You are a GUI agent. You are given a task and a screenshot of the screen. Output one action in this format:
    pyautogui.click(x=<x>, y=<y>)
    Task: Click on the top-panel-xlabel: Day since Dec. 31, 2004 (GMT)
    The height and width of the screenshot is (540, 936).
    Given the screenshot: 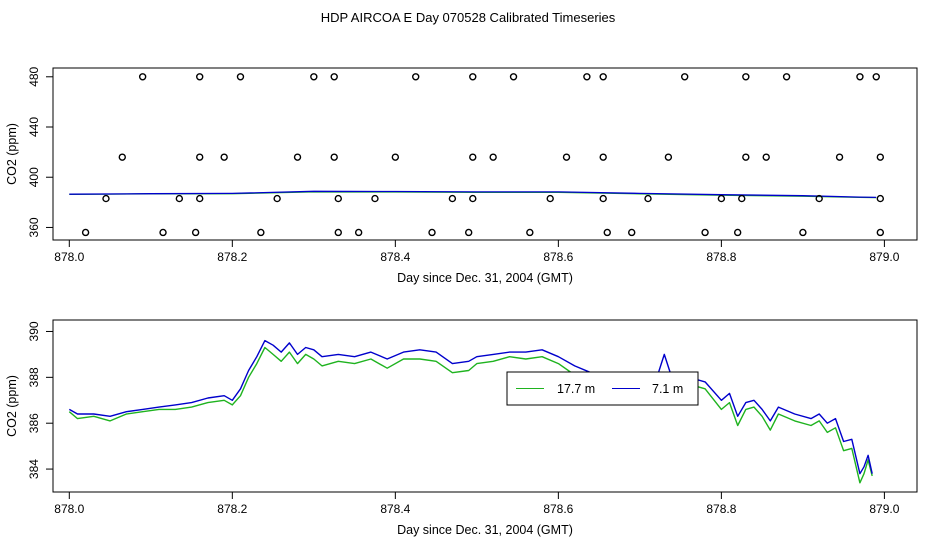 What is the action you would take?
    pyautogui.click(x=485, y=278)
    